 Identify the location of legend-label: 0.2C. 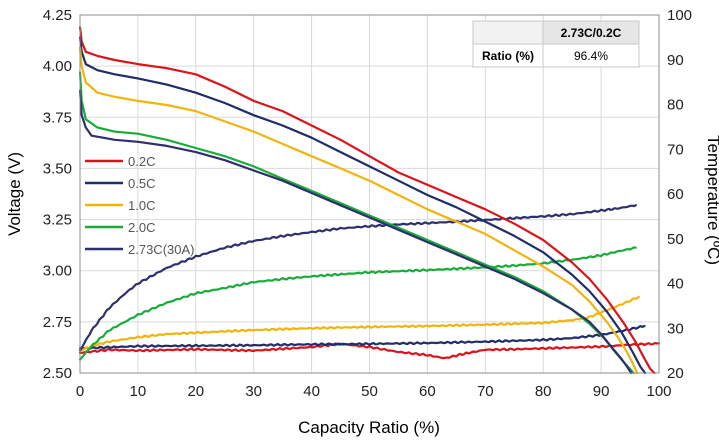
(141, 161).